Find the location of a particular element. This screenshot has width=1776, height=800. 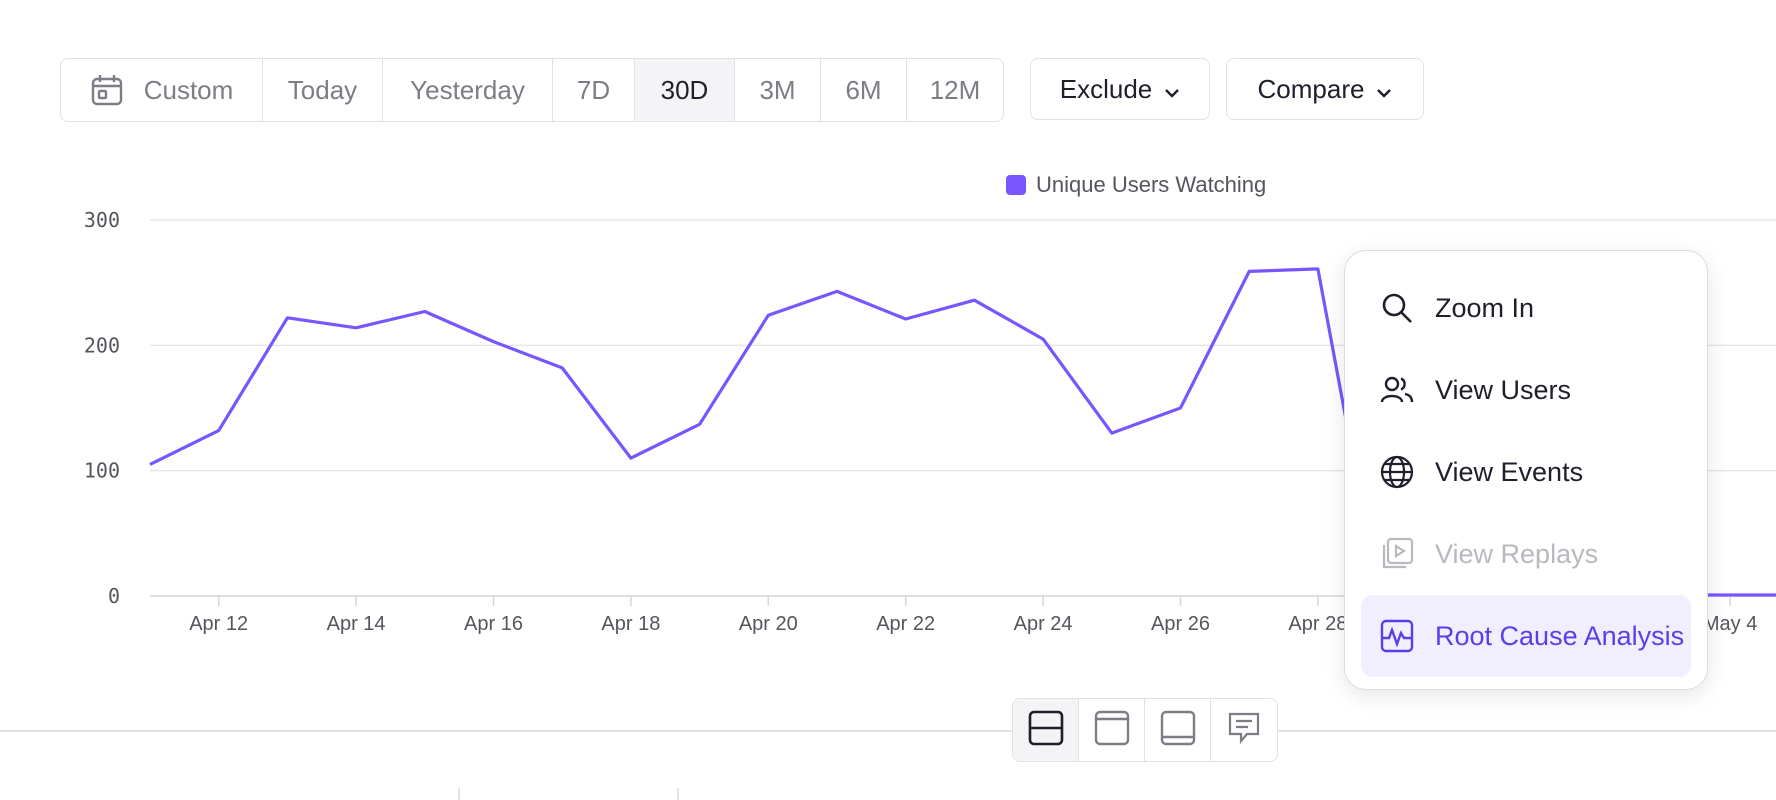

legend-label: Unique Users Watching is located at coordinates (1151, 184).